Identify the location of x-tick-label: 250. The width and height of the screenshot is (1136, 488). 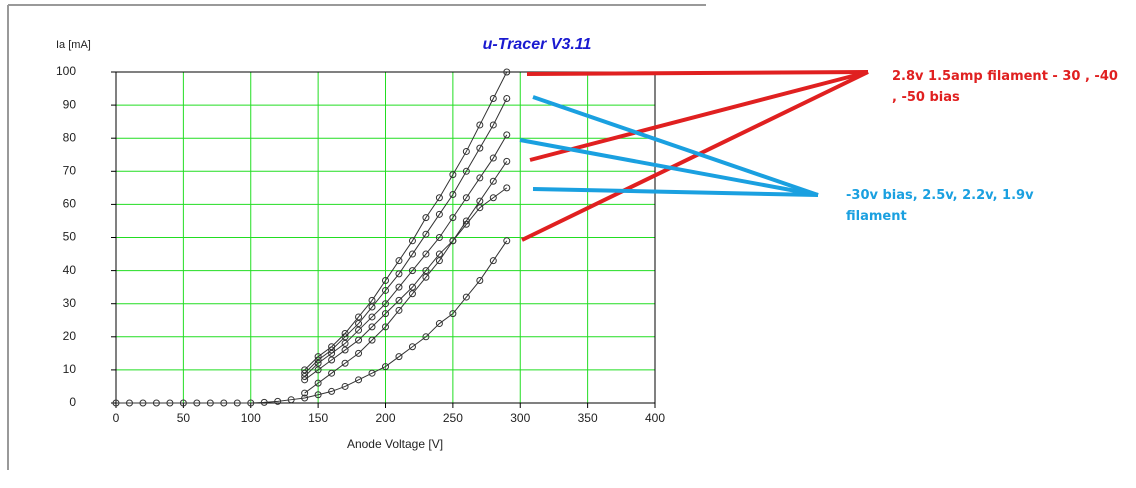
(453, 418).